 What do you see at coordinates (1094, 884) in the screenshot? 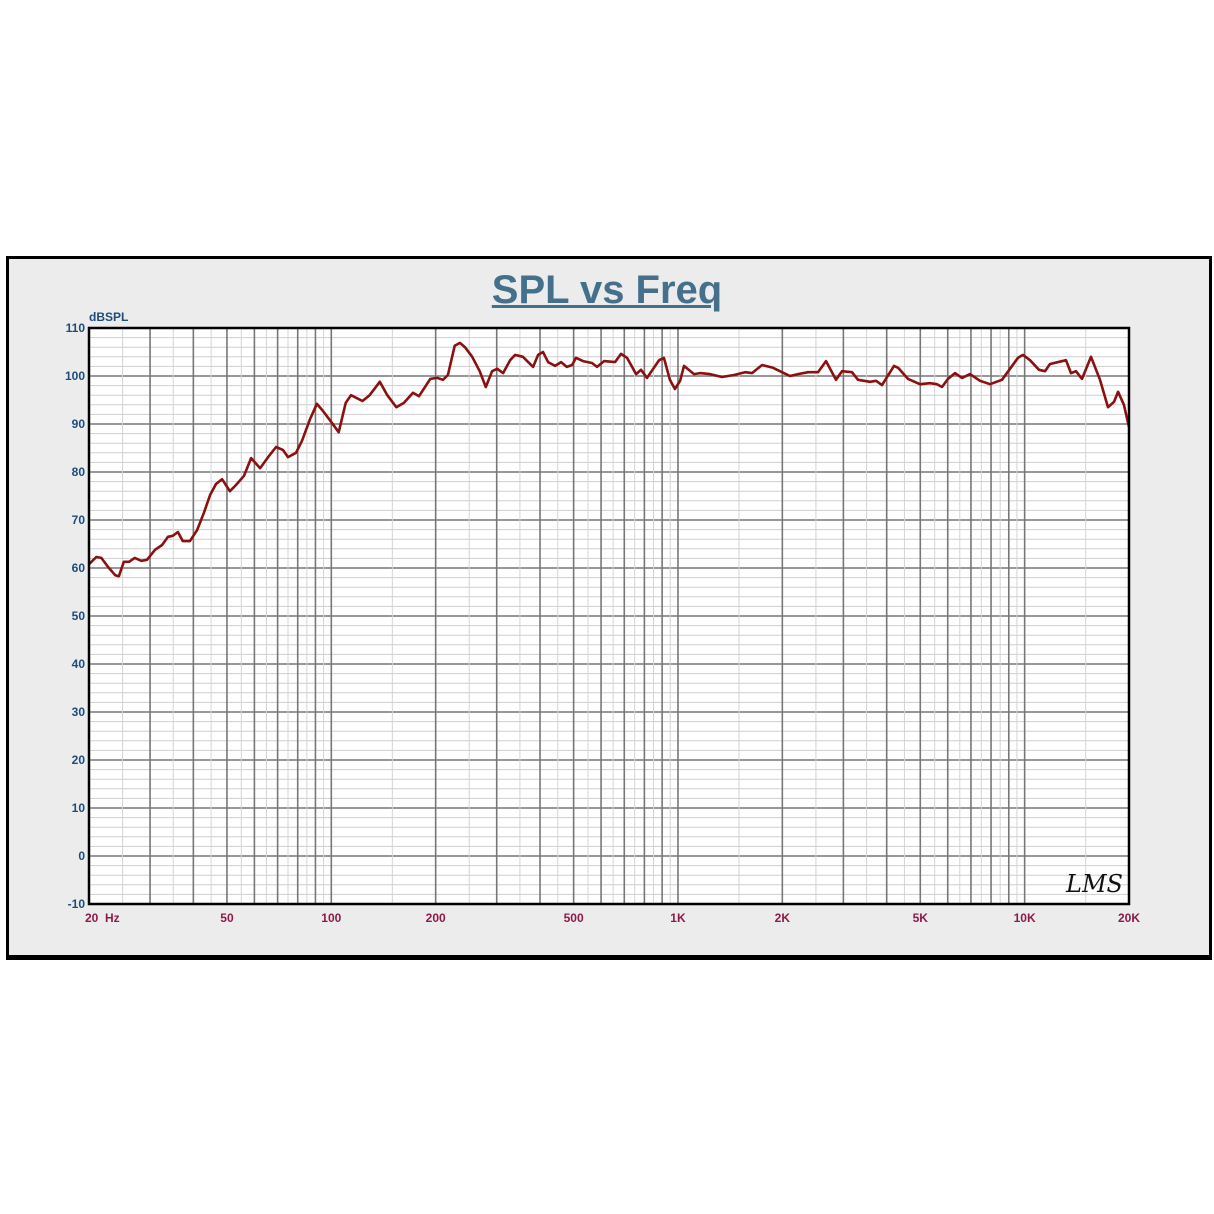
I see `lms-logo: LMS` at bounding box center [1094, 884].